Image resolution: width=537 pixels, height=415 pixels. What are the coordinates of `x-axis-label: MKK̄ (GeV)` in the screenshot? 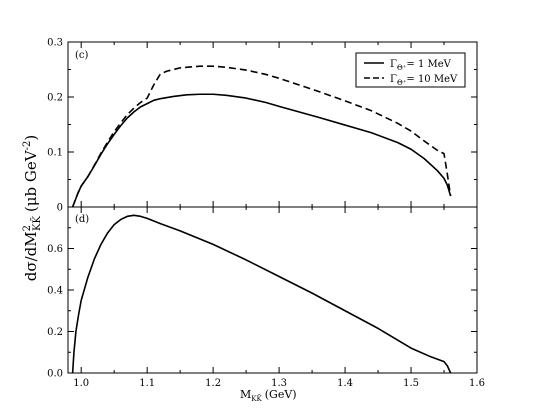 It's located at (268, 395).